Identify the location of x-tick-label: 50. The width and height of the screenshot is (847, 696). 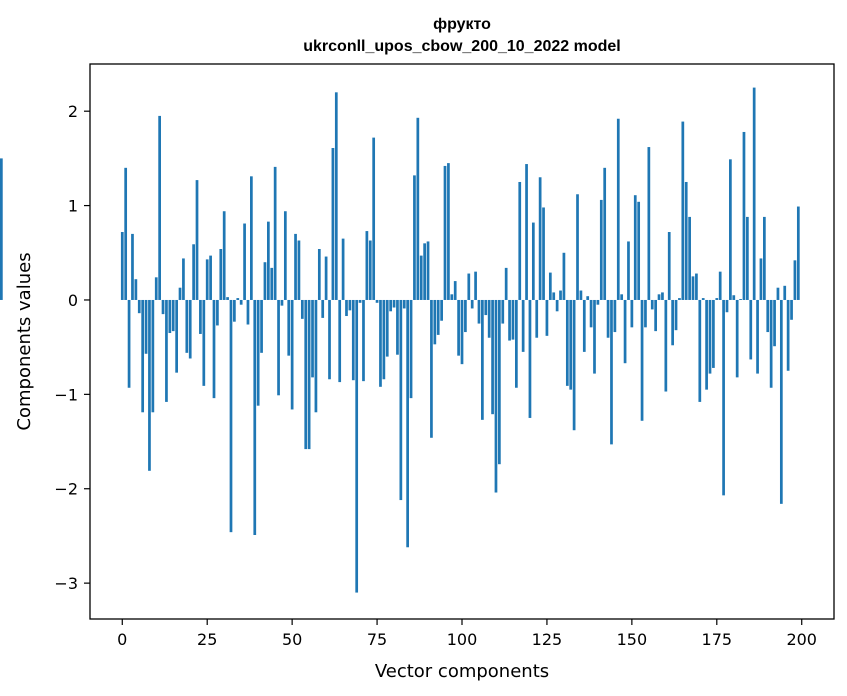
(292, 639).